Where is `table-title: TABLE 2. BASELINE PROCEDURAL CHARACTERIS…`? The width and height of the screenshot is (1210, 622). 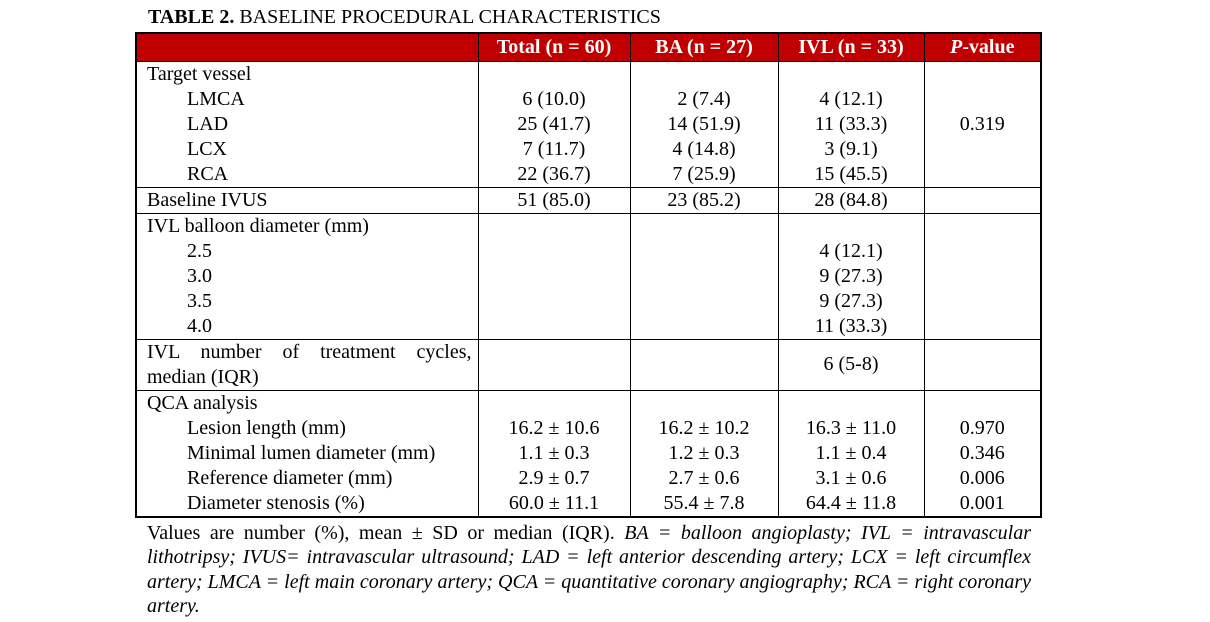 table-title: TABLE 2. BASELINE PROCEDURAL CHARACTERIS… is located at coordinates (588, 17).